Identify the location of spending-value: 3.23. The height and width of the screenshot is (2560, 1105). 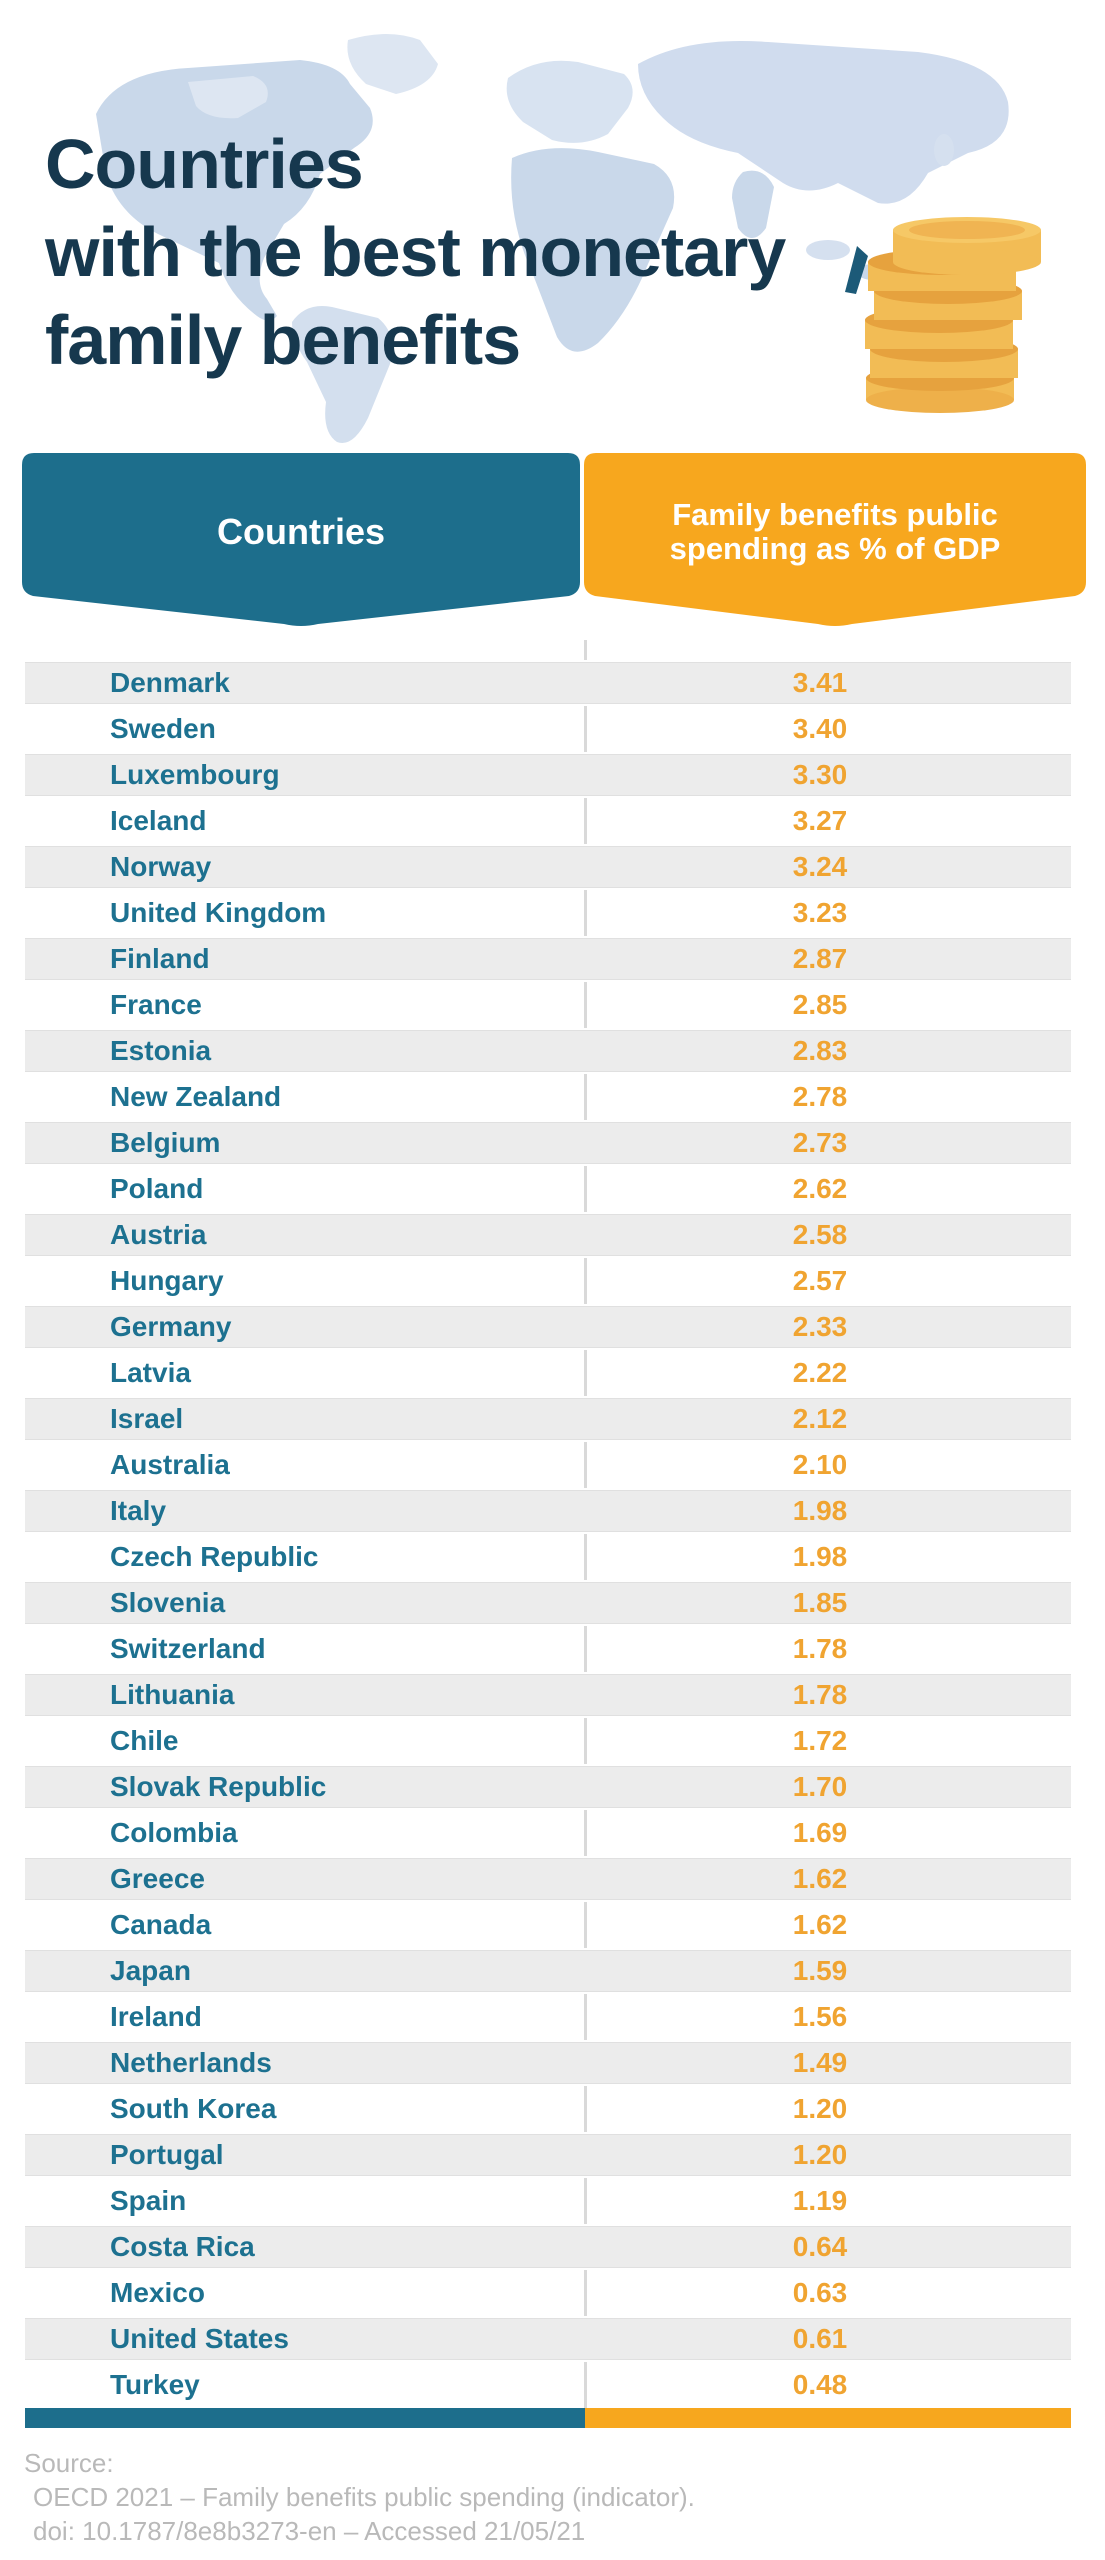
(820, 912).